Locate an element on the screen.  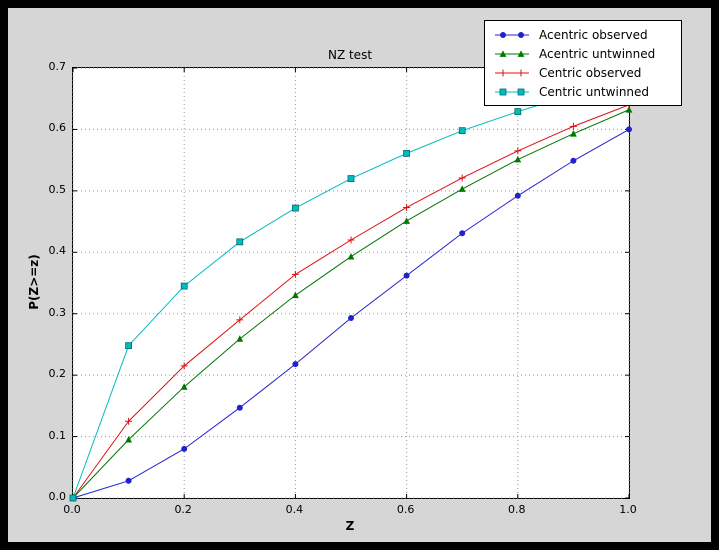
x-tick-label: 0.6 is located at coordinates (405, 509).